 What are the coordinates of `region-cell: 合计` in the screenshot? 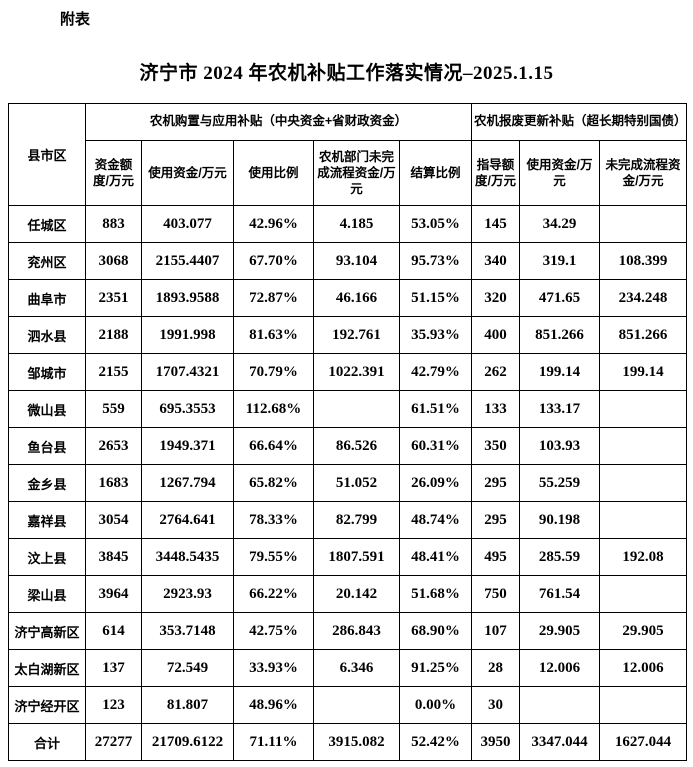 It's located at (47, 742).